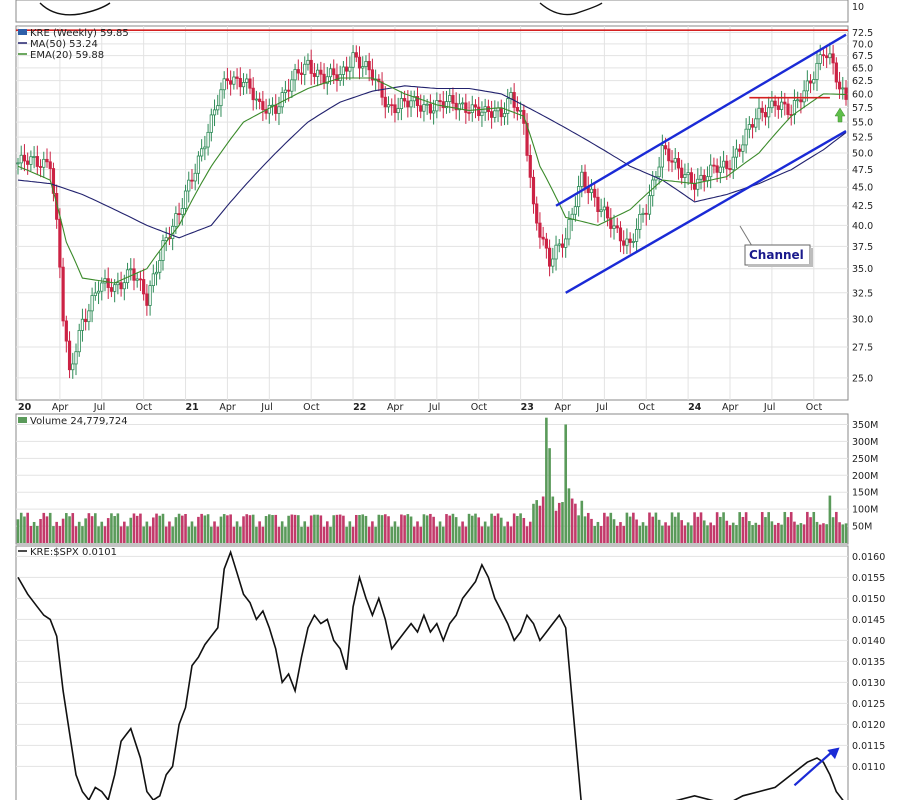 This screenshot has height=800, width=900. I want to click on volume-y-axis: 350M 300M 250M 200M 150M 100M 50M, so click(865, 476).